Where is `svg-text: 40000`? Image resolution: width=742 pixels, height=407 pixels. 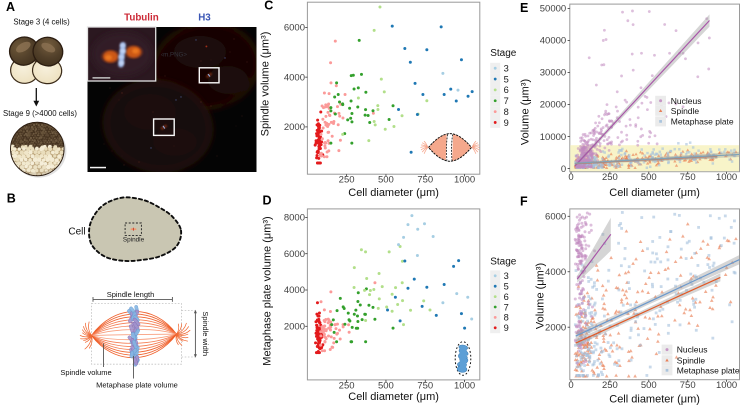 svg-text: 40000 is located at coordinates (553, 41).